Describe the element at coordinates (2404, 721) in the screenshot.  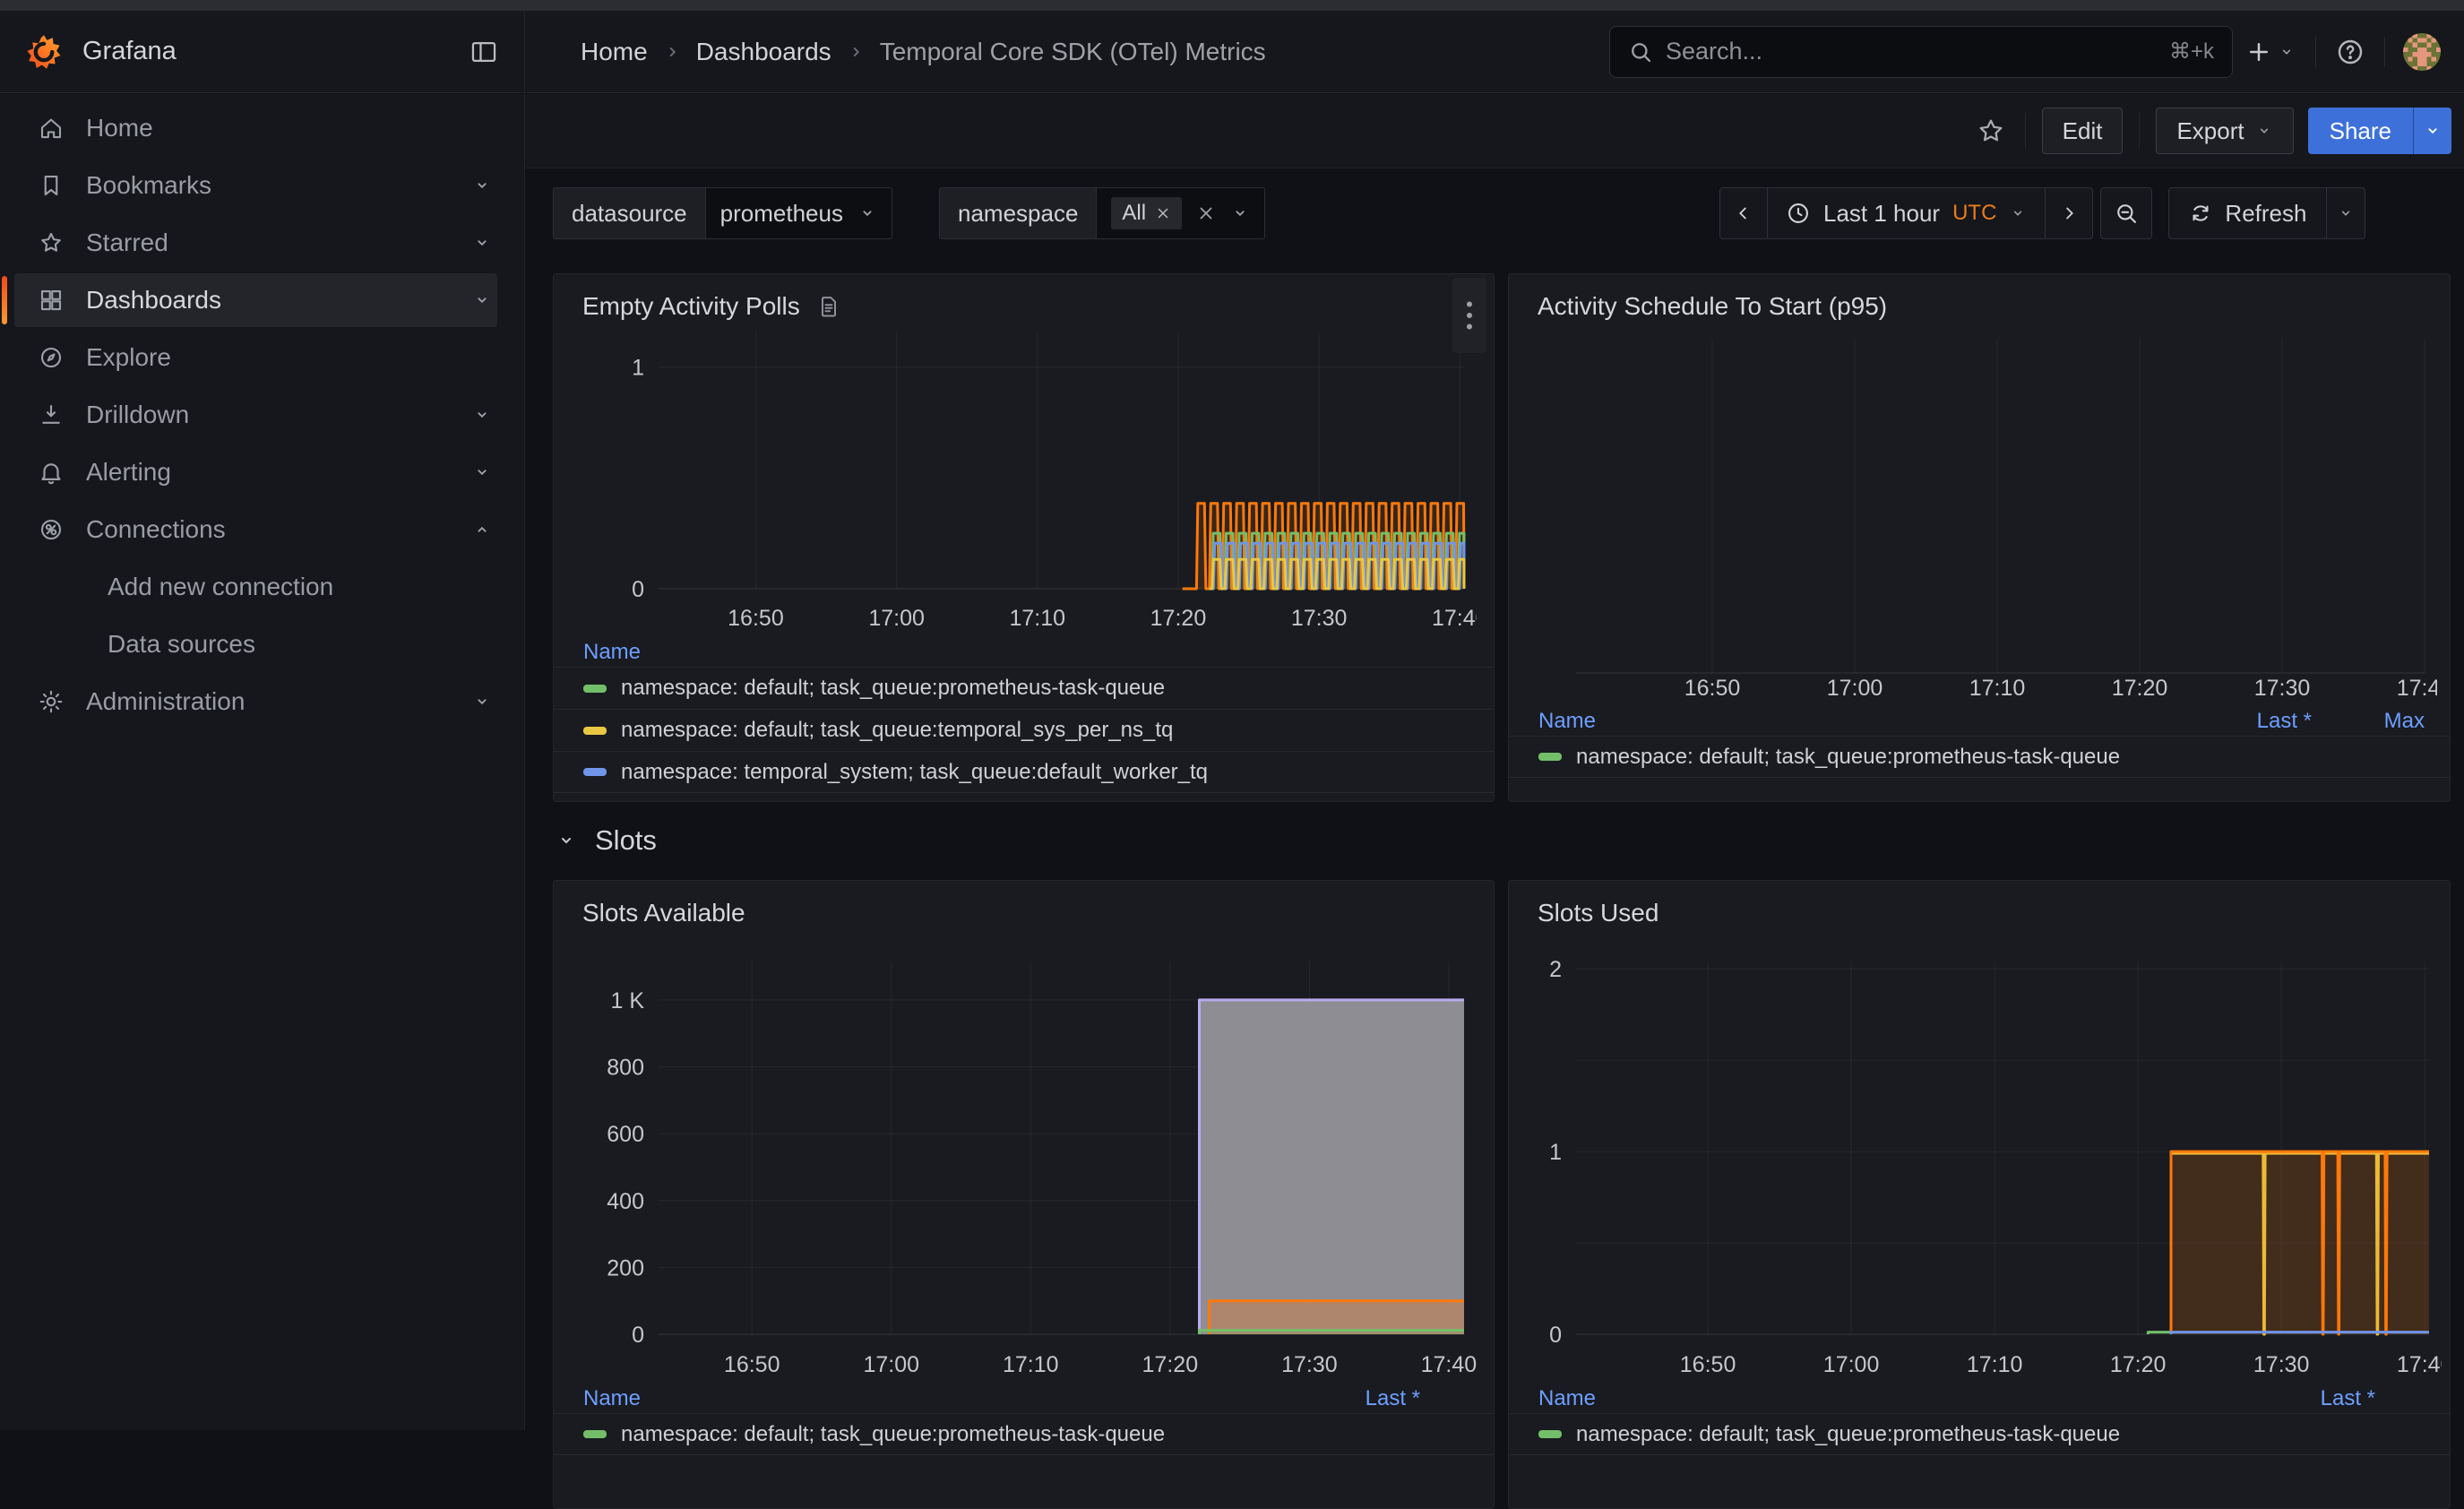
I see `legend-column-max: Max` at that location.